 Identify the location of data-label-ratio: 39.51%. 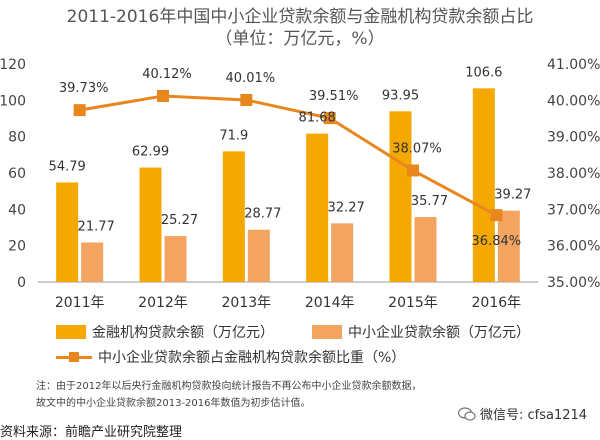
(334, 96).